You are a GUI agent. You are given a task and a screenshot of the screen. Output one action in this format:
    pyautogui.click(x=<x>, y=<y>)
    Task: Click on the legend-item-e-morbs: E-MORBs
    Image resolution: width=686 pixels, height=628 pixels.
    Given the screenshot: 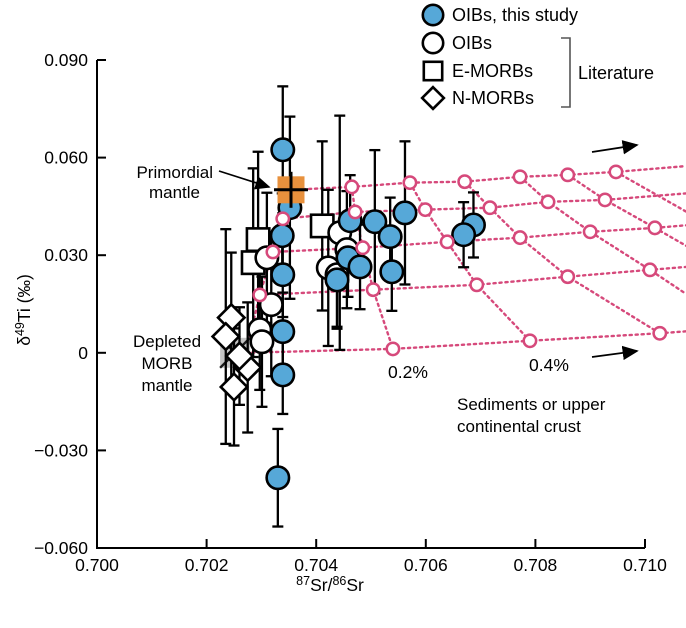 What is the action you would take?
    pyautogui.click(x=477, y=71)
    